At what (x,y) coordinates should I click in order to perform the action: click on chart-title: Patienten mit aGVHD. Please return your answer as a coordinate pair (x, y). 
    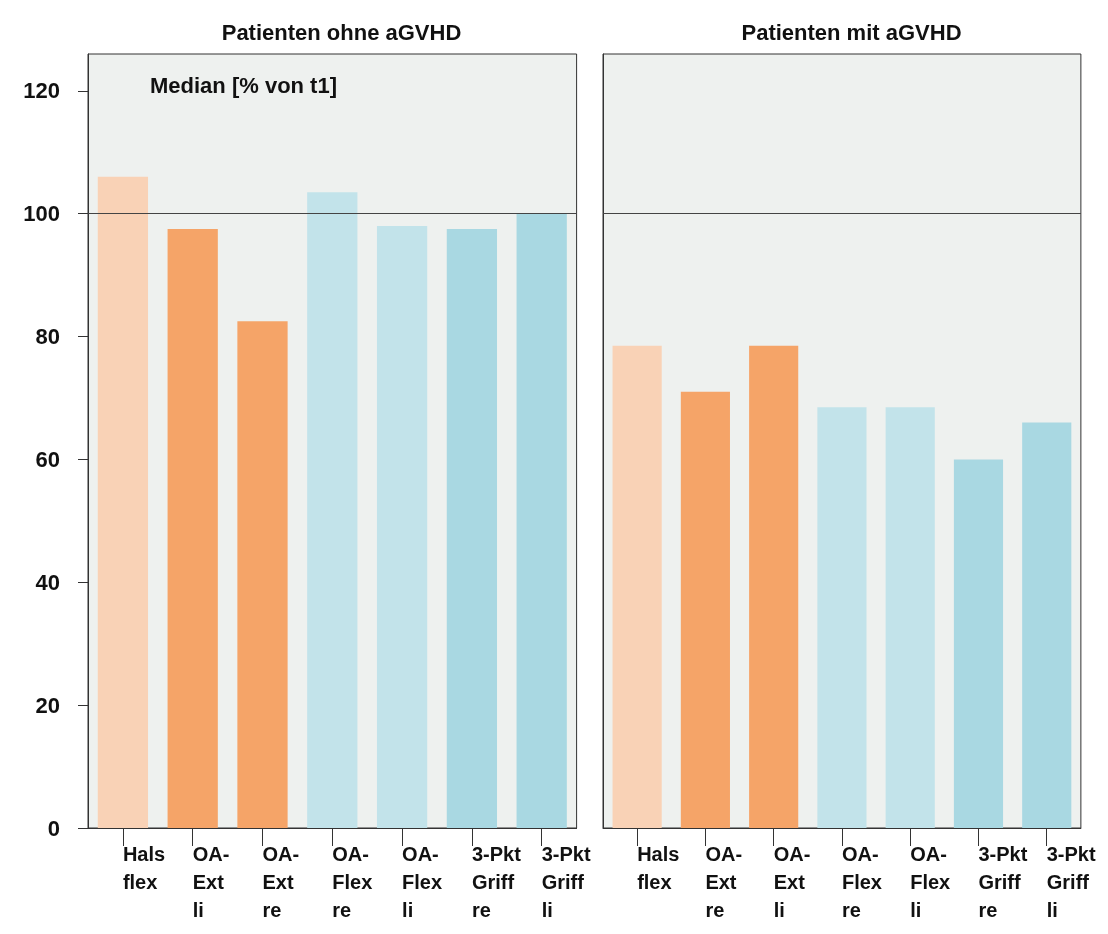
    Looking at the image, I should click on (851, 32).